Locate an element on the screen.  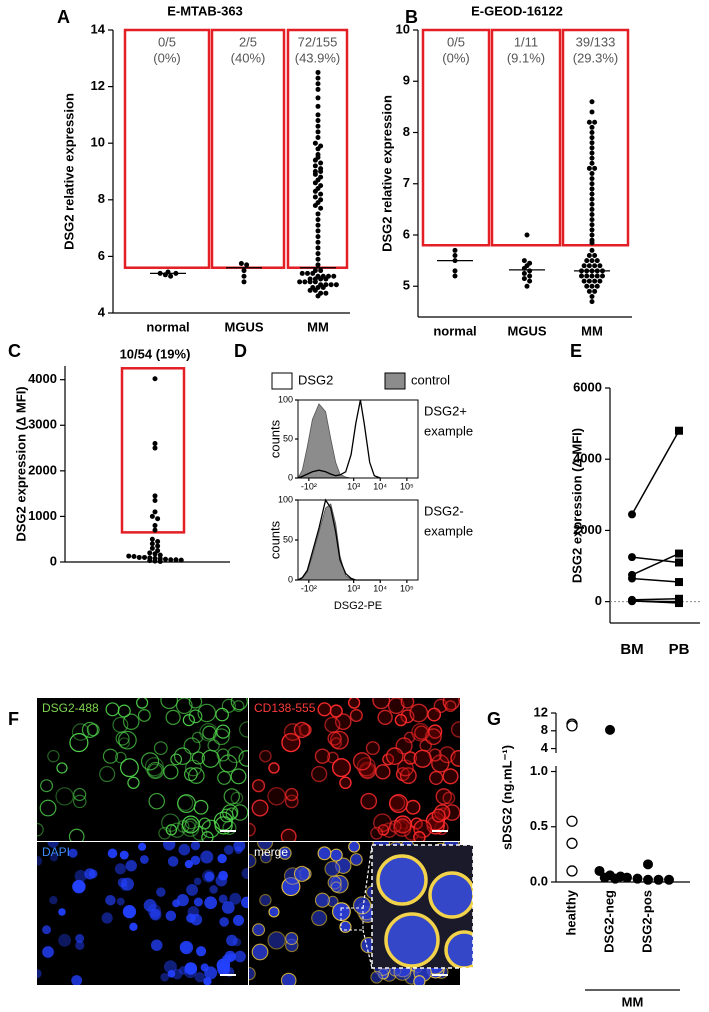
panel-letter: D is located at coordinates (240, 351).